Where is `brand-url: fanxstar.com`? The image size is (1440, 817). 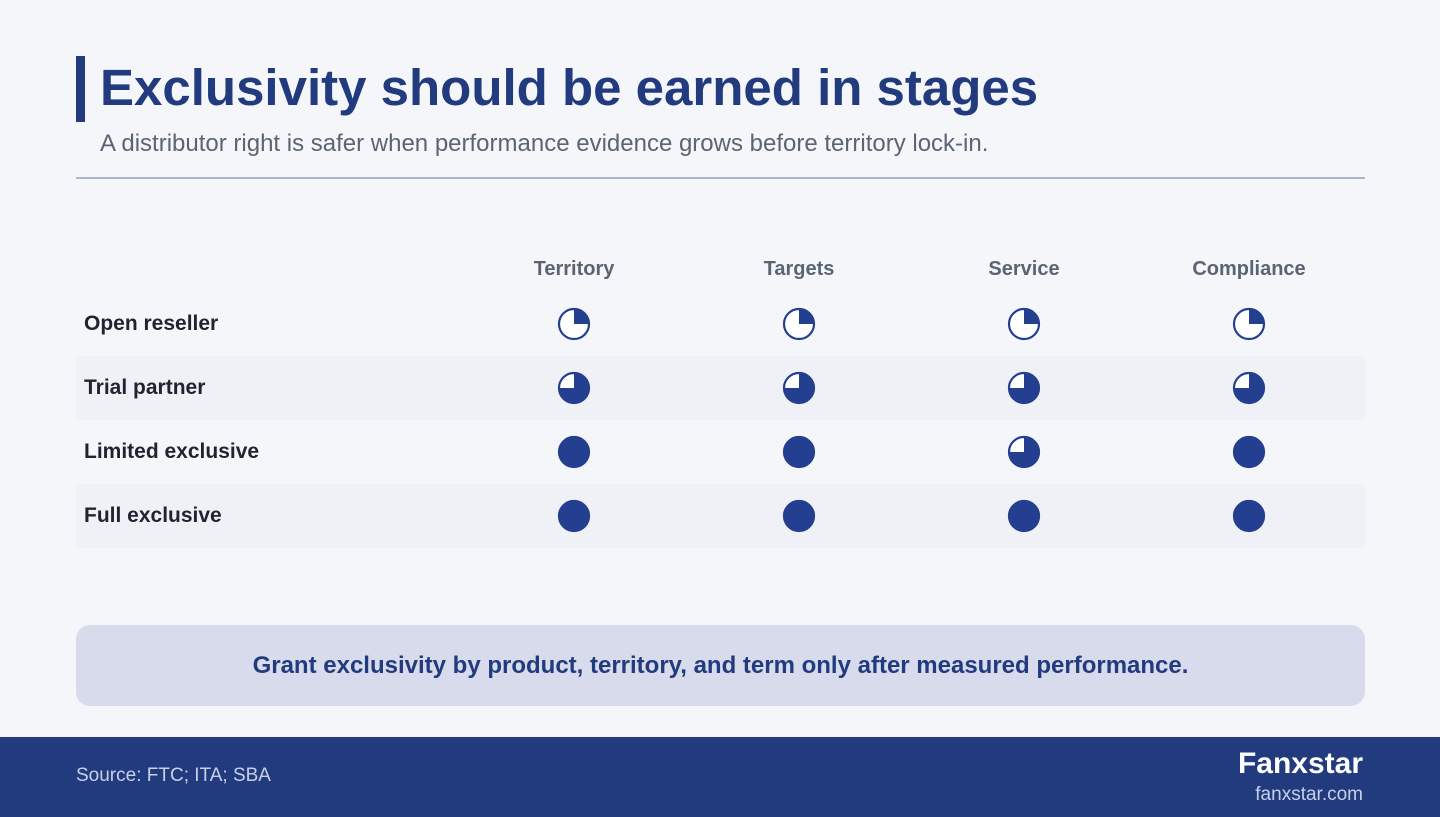 brand-url: fanxstar.com is located at coordinates (1309, 794).